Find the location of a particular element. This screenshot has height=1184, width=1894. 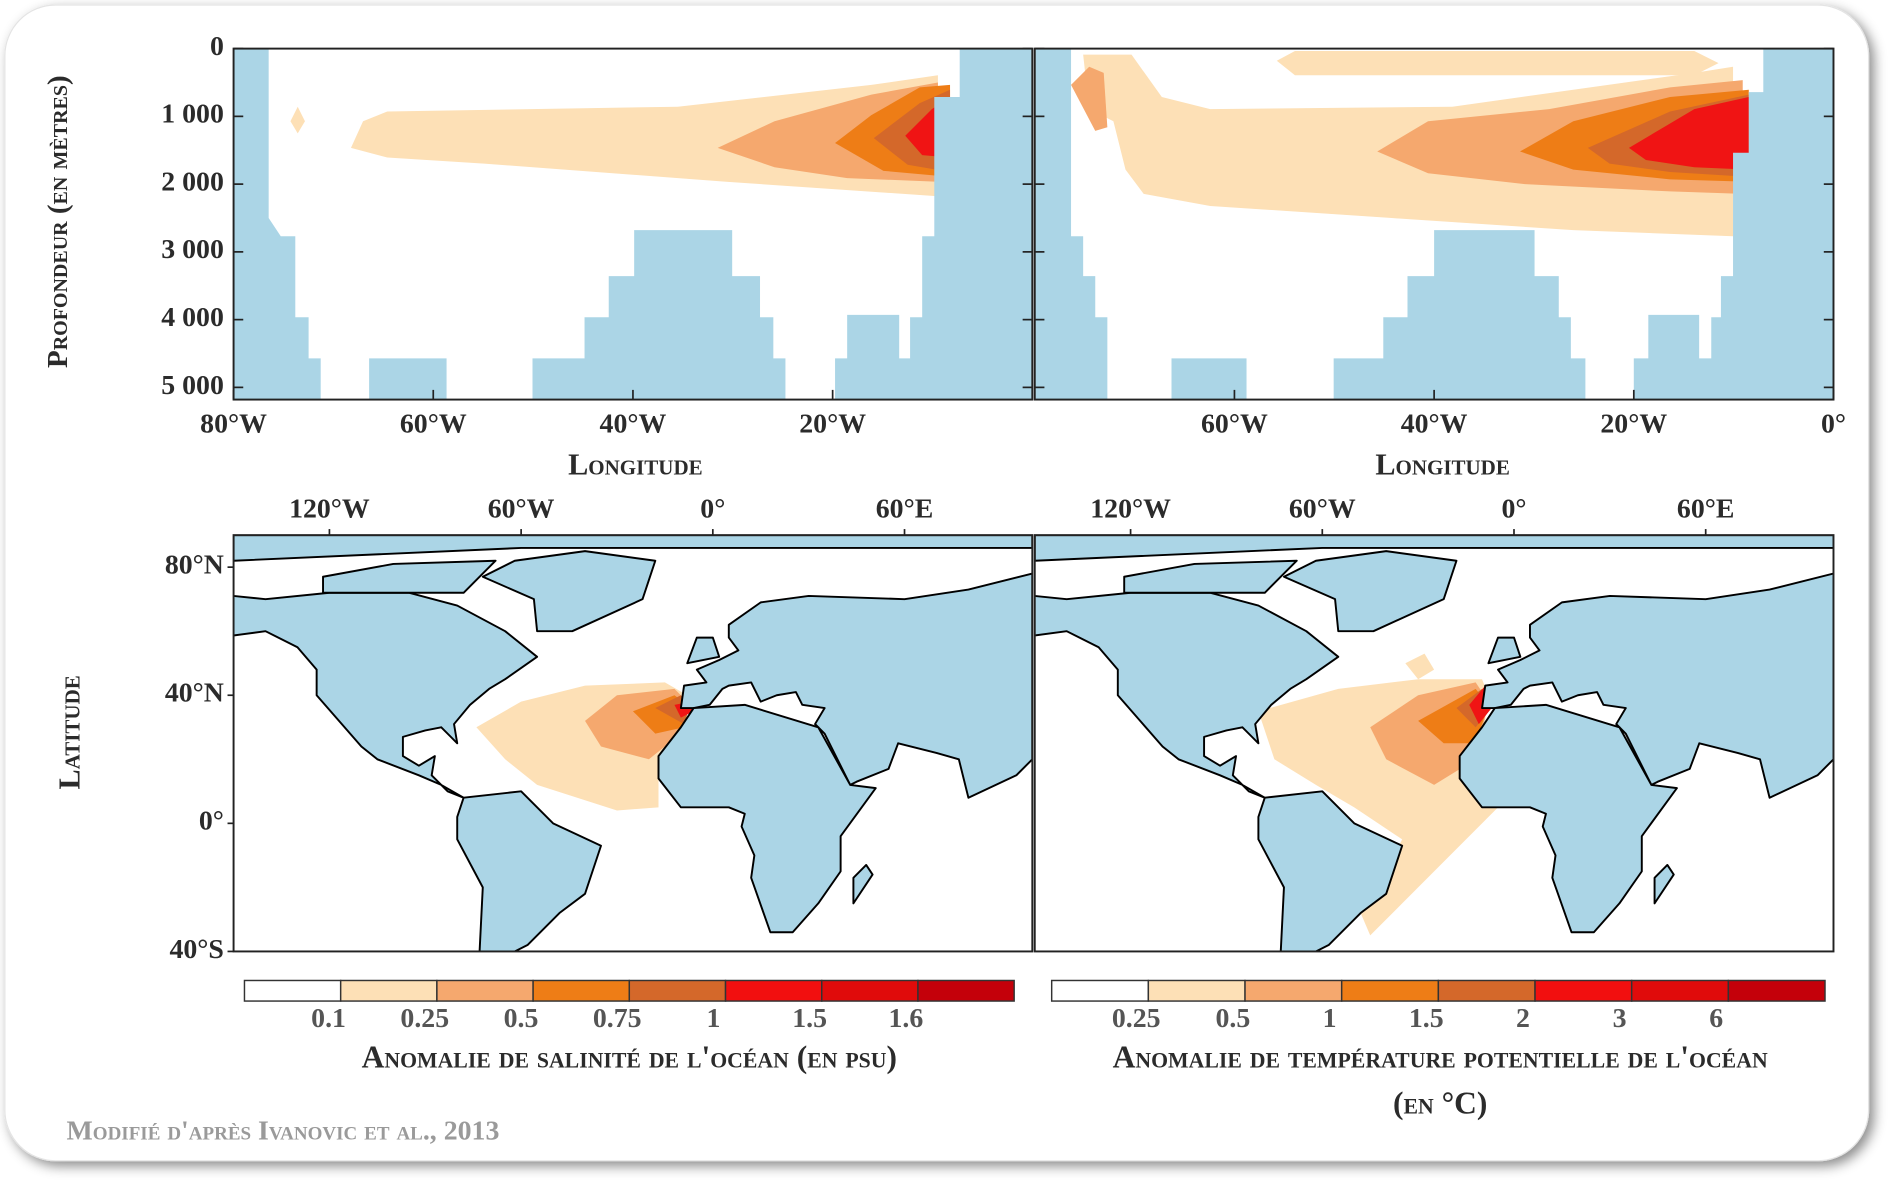

y-tick-label: 80°N is located at coordinates (194, 565).